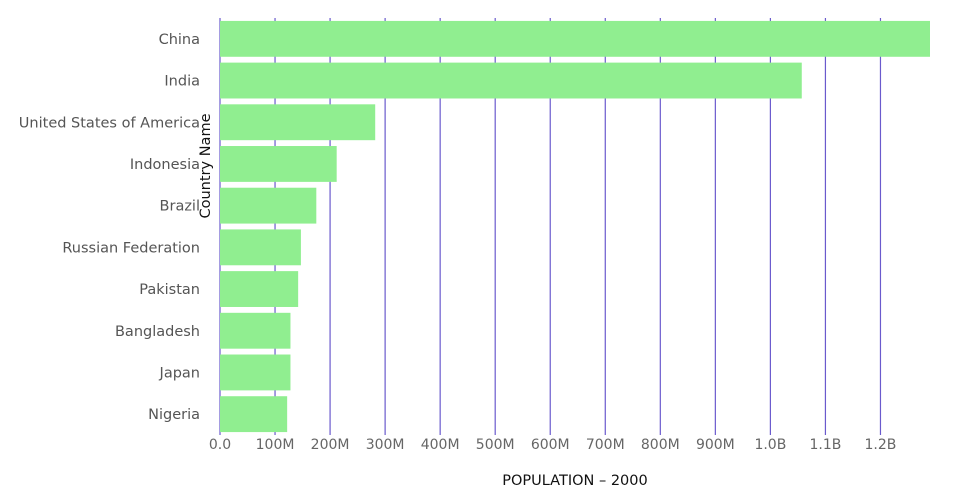 The image size is (960, 500). Describe the element at coordinates (165, 165) in the screenshot. I see `category-label: Indonesia` at that location.